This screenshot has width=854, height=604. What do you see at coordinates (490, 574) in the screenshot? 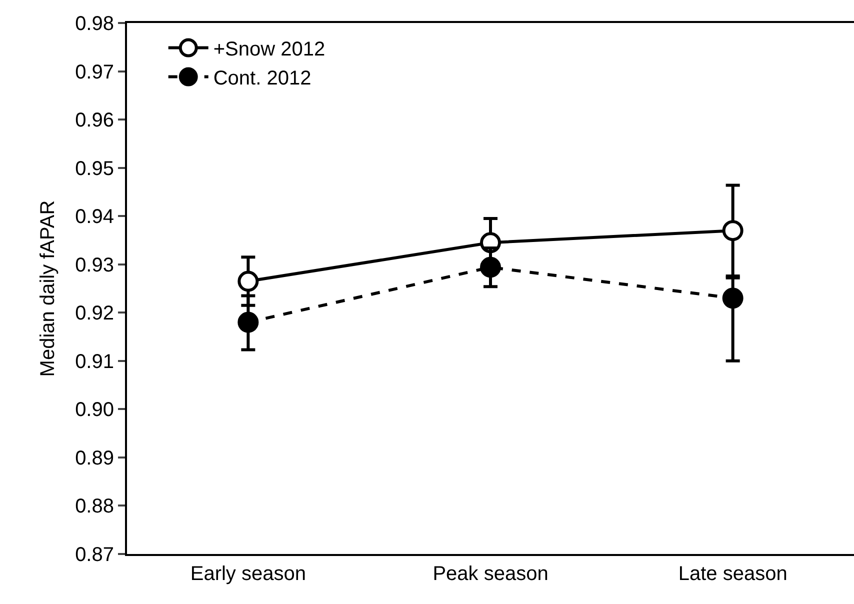
I see `x-tick-label: Peak season` at bounding box center [490, 574].